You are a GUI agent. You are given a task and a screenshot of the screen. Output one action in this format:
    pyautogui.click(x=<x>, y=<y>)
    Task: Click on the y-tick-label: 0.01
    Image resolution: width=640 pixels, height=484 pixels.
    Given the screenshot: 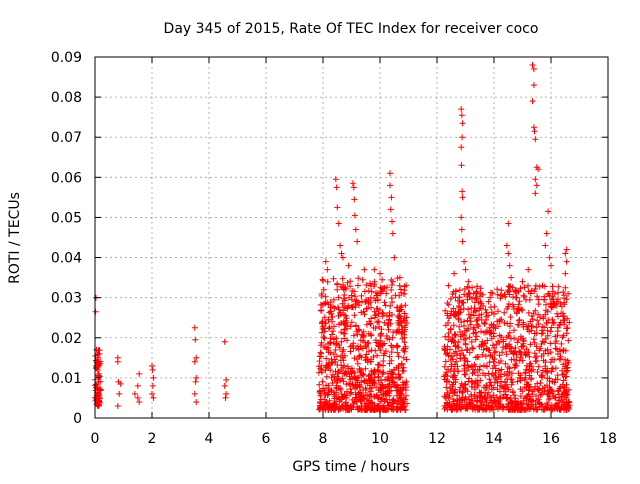 What is the action you would take?
    pyautogui.click(x=66, y=379)
    